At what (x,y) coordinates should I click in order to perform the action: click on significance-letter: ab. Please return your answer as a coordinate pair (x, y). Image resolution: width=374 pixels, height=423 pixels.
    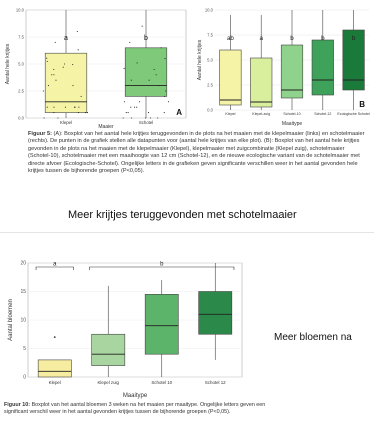
    Looking at the image, I should click on (230, 38).